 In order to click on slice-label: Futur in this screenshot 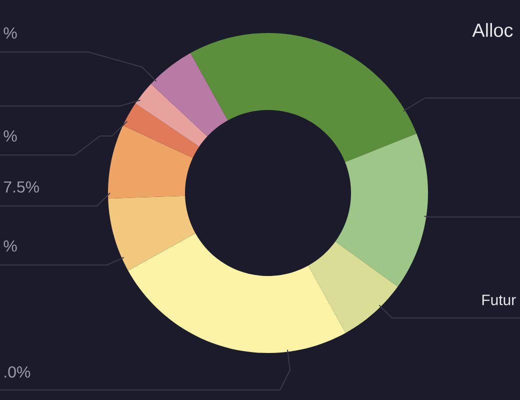, I will do `click(499, 300)`.